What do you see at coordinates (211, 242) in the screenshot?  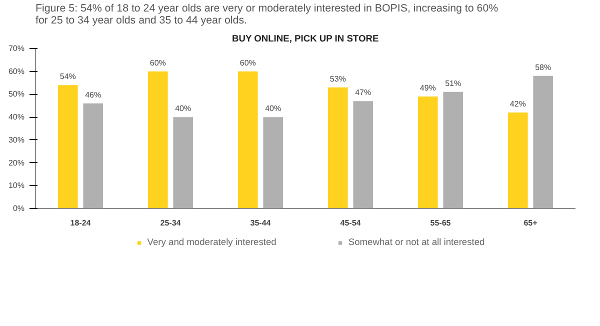 I see `legend-label: Very and moderately interested` at bounding box center [211, 242].